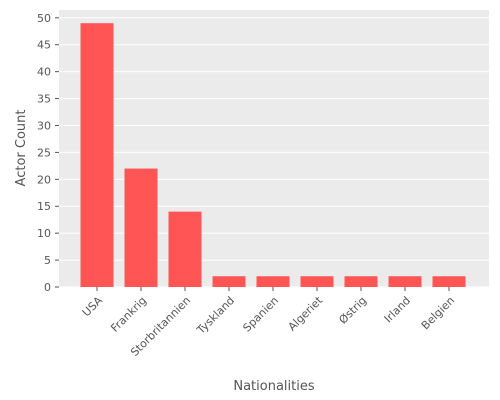 The height and width of the screenshot is (400, 500). I want to click on y-tick-labels: 0 5 10 15 20 25 30 35 40 45 50, so click(48, 153).